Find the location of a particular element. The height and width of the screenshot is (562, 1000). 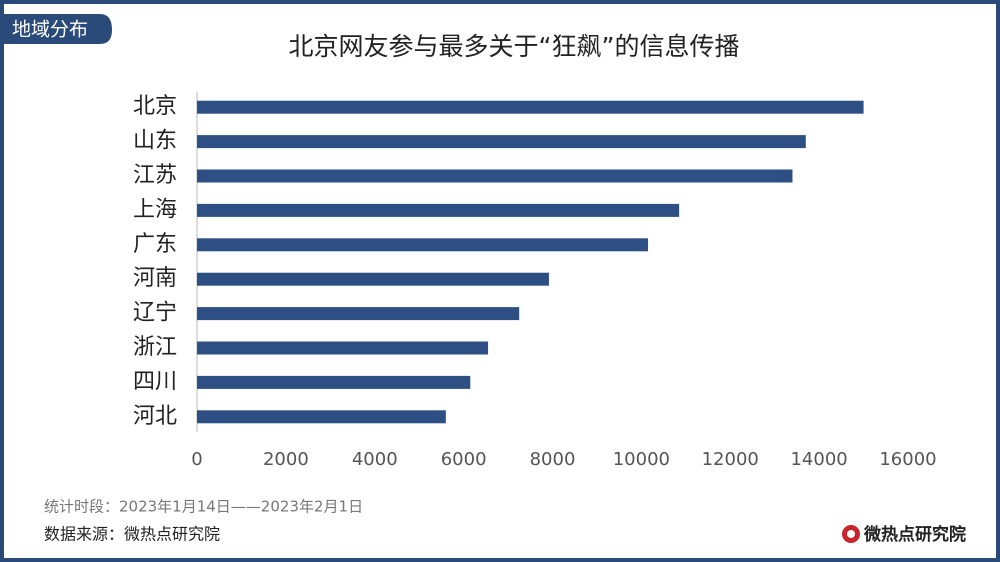

x-tick-label: 10000 is located at coordinates (641, 459).